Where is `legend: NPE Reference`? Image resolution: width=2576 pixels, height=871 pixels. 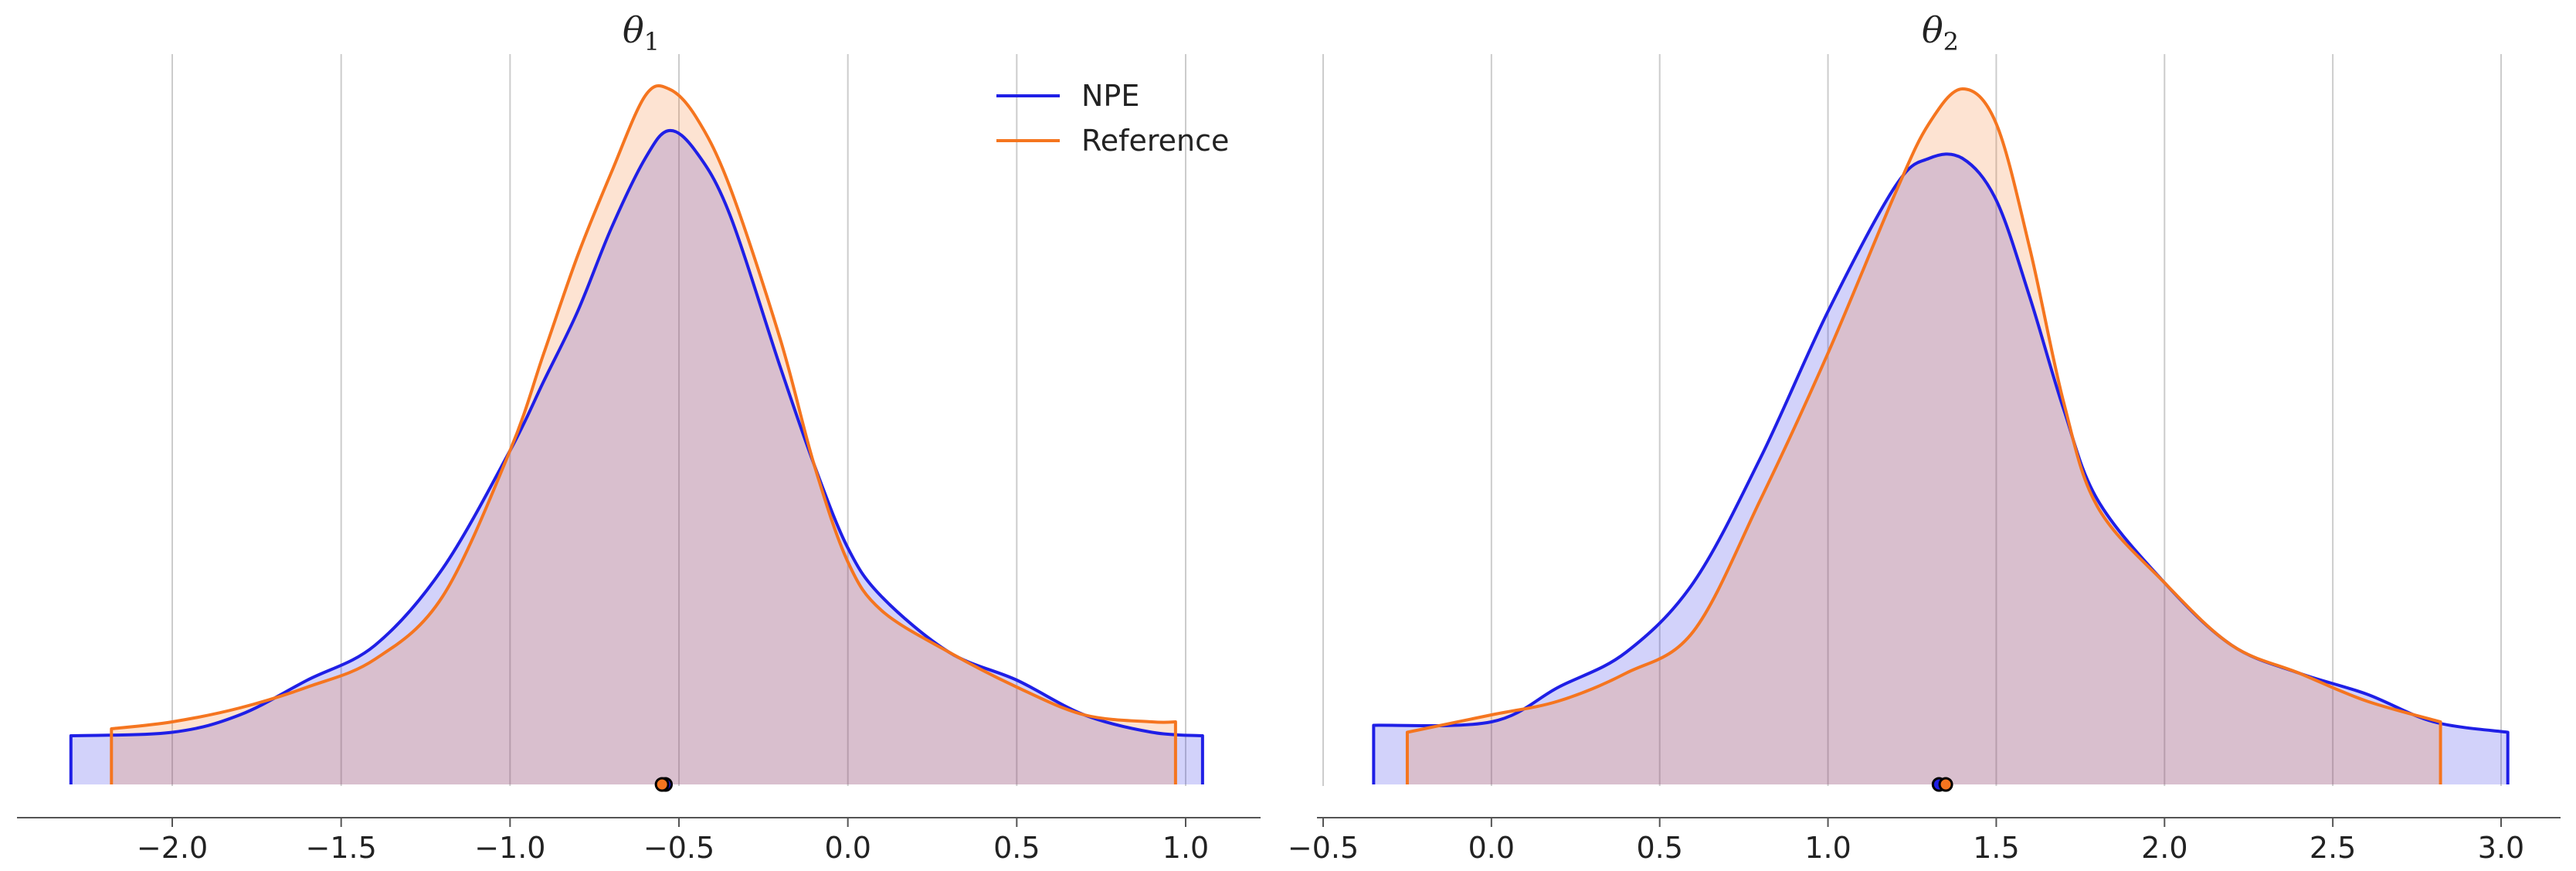
legend: NPE Reference is located at coordinates (1112, 119).